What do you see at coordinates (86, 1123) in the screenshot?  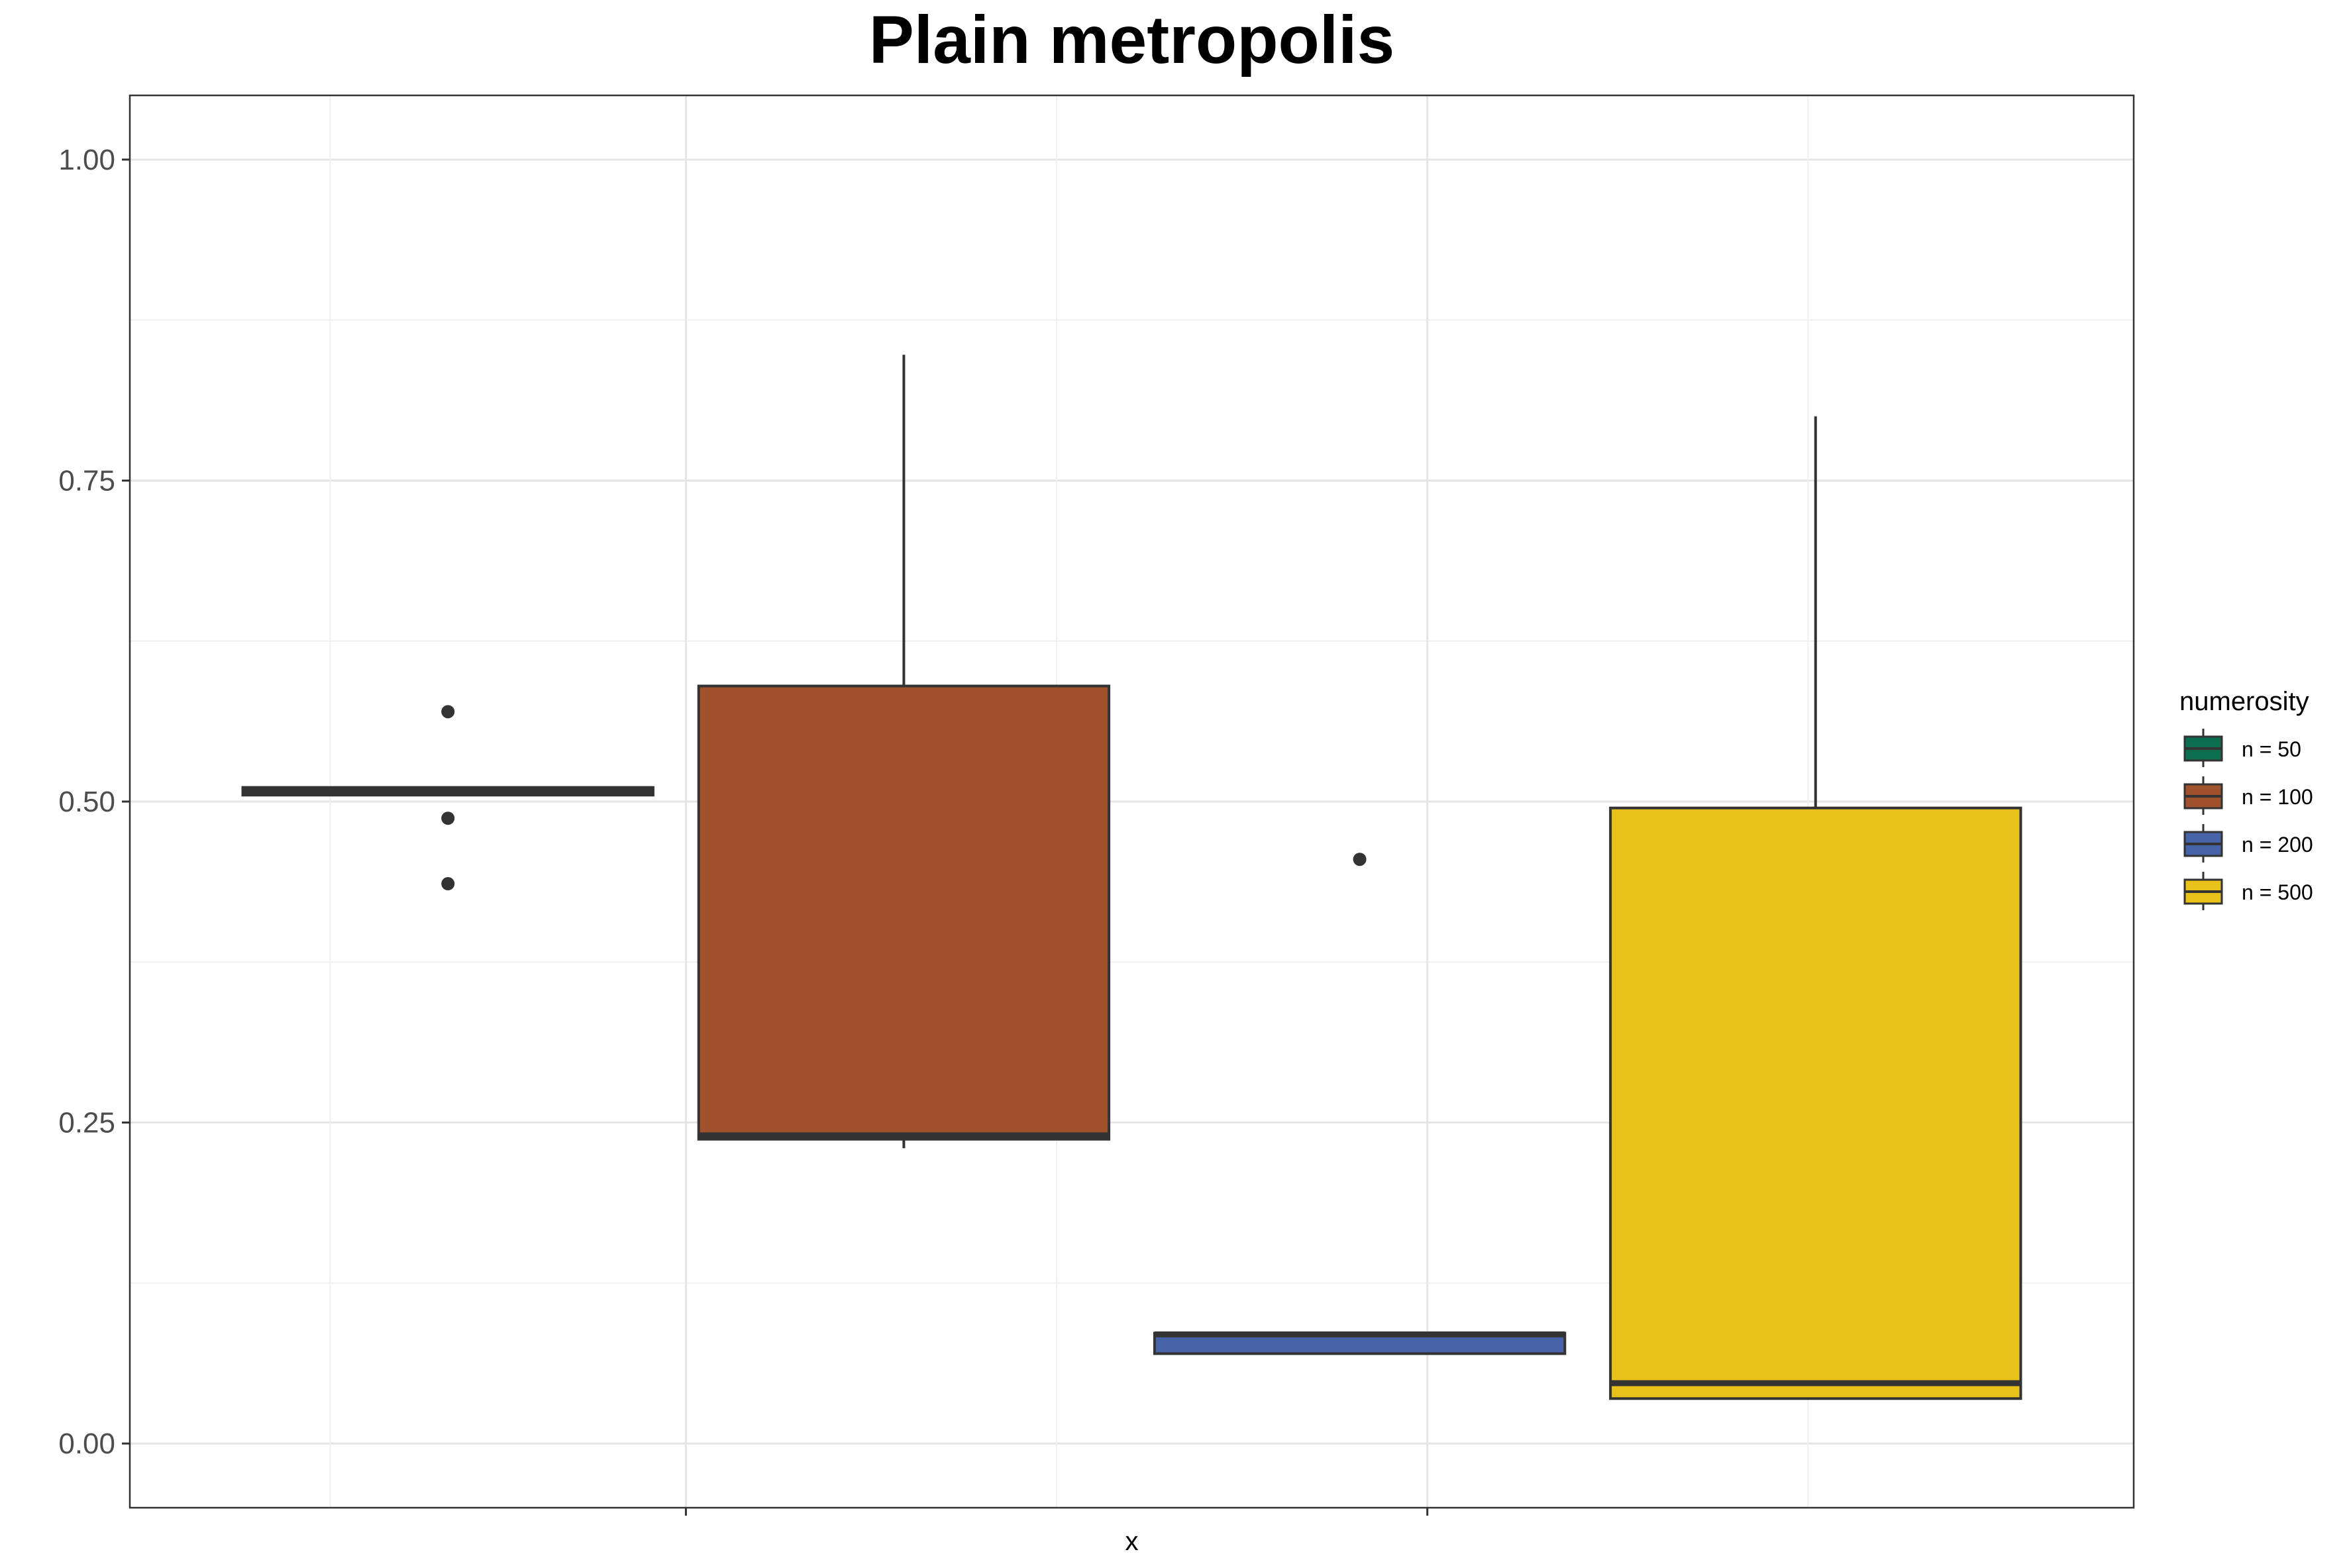 I see `y-tick-label: 0.25` at bounding box center [86, 1123].